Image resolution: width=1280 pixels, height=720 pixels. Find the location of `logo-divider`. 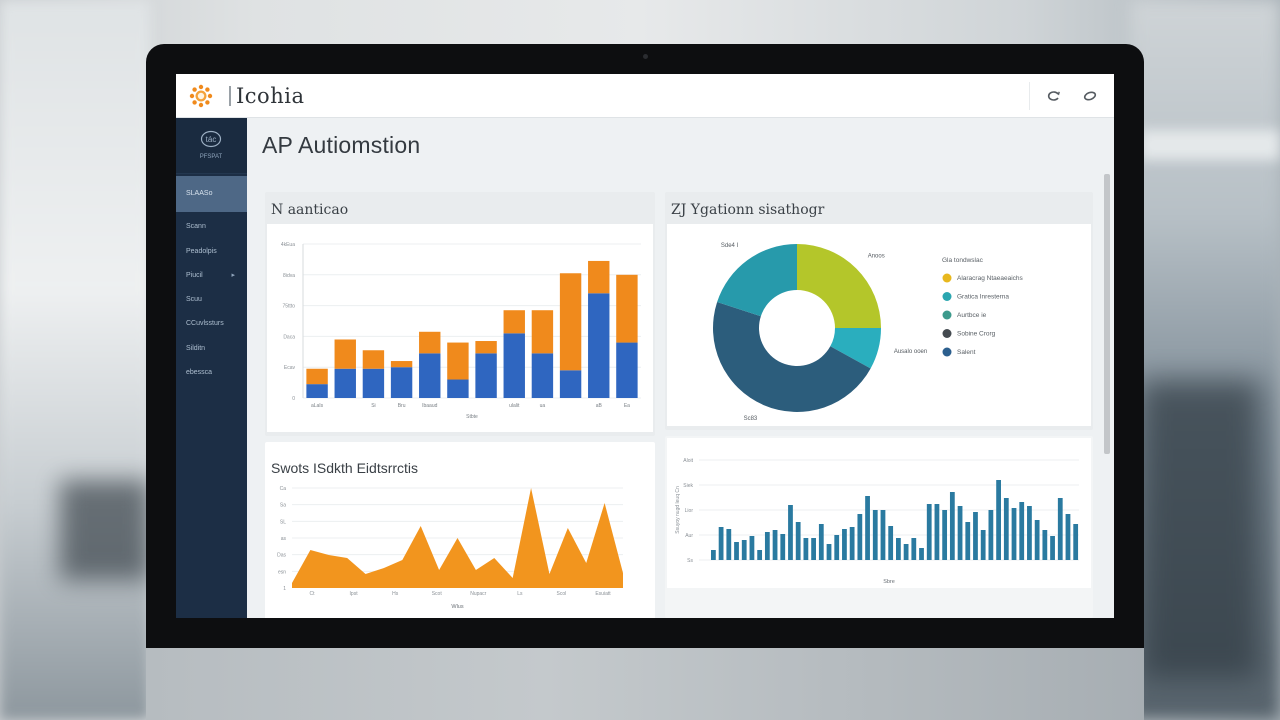

logo-divider is located at coordinates (230, 96).